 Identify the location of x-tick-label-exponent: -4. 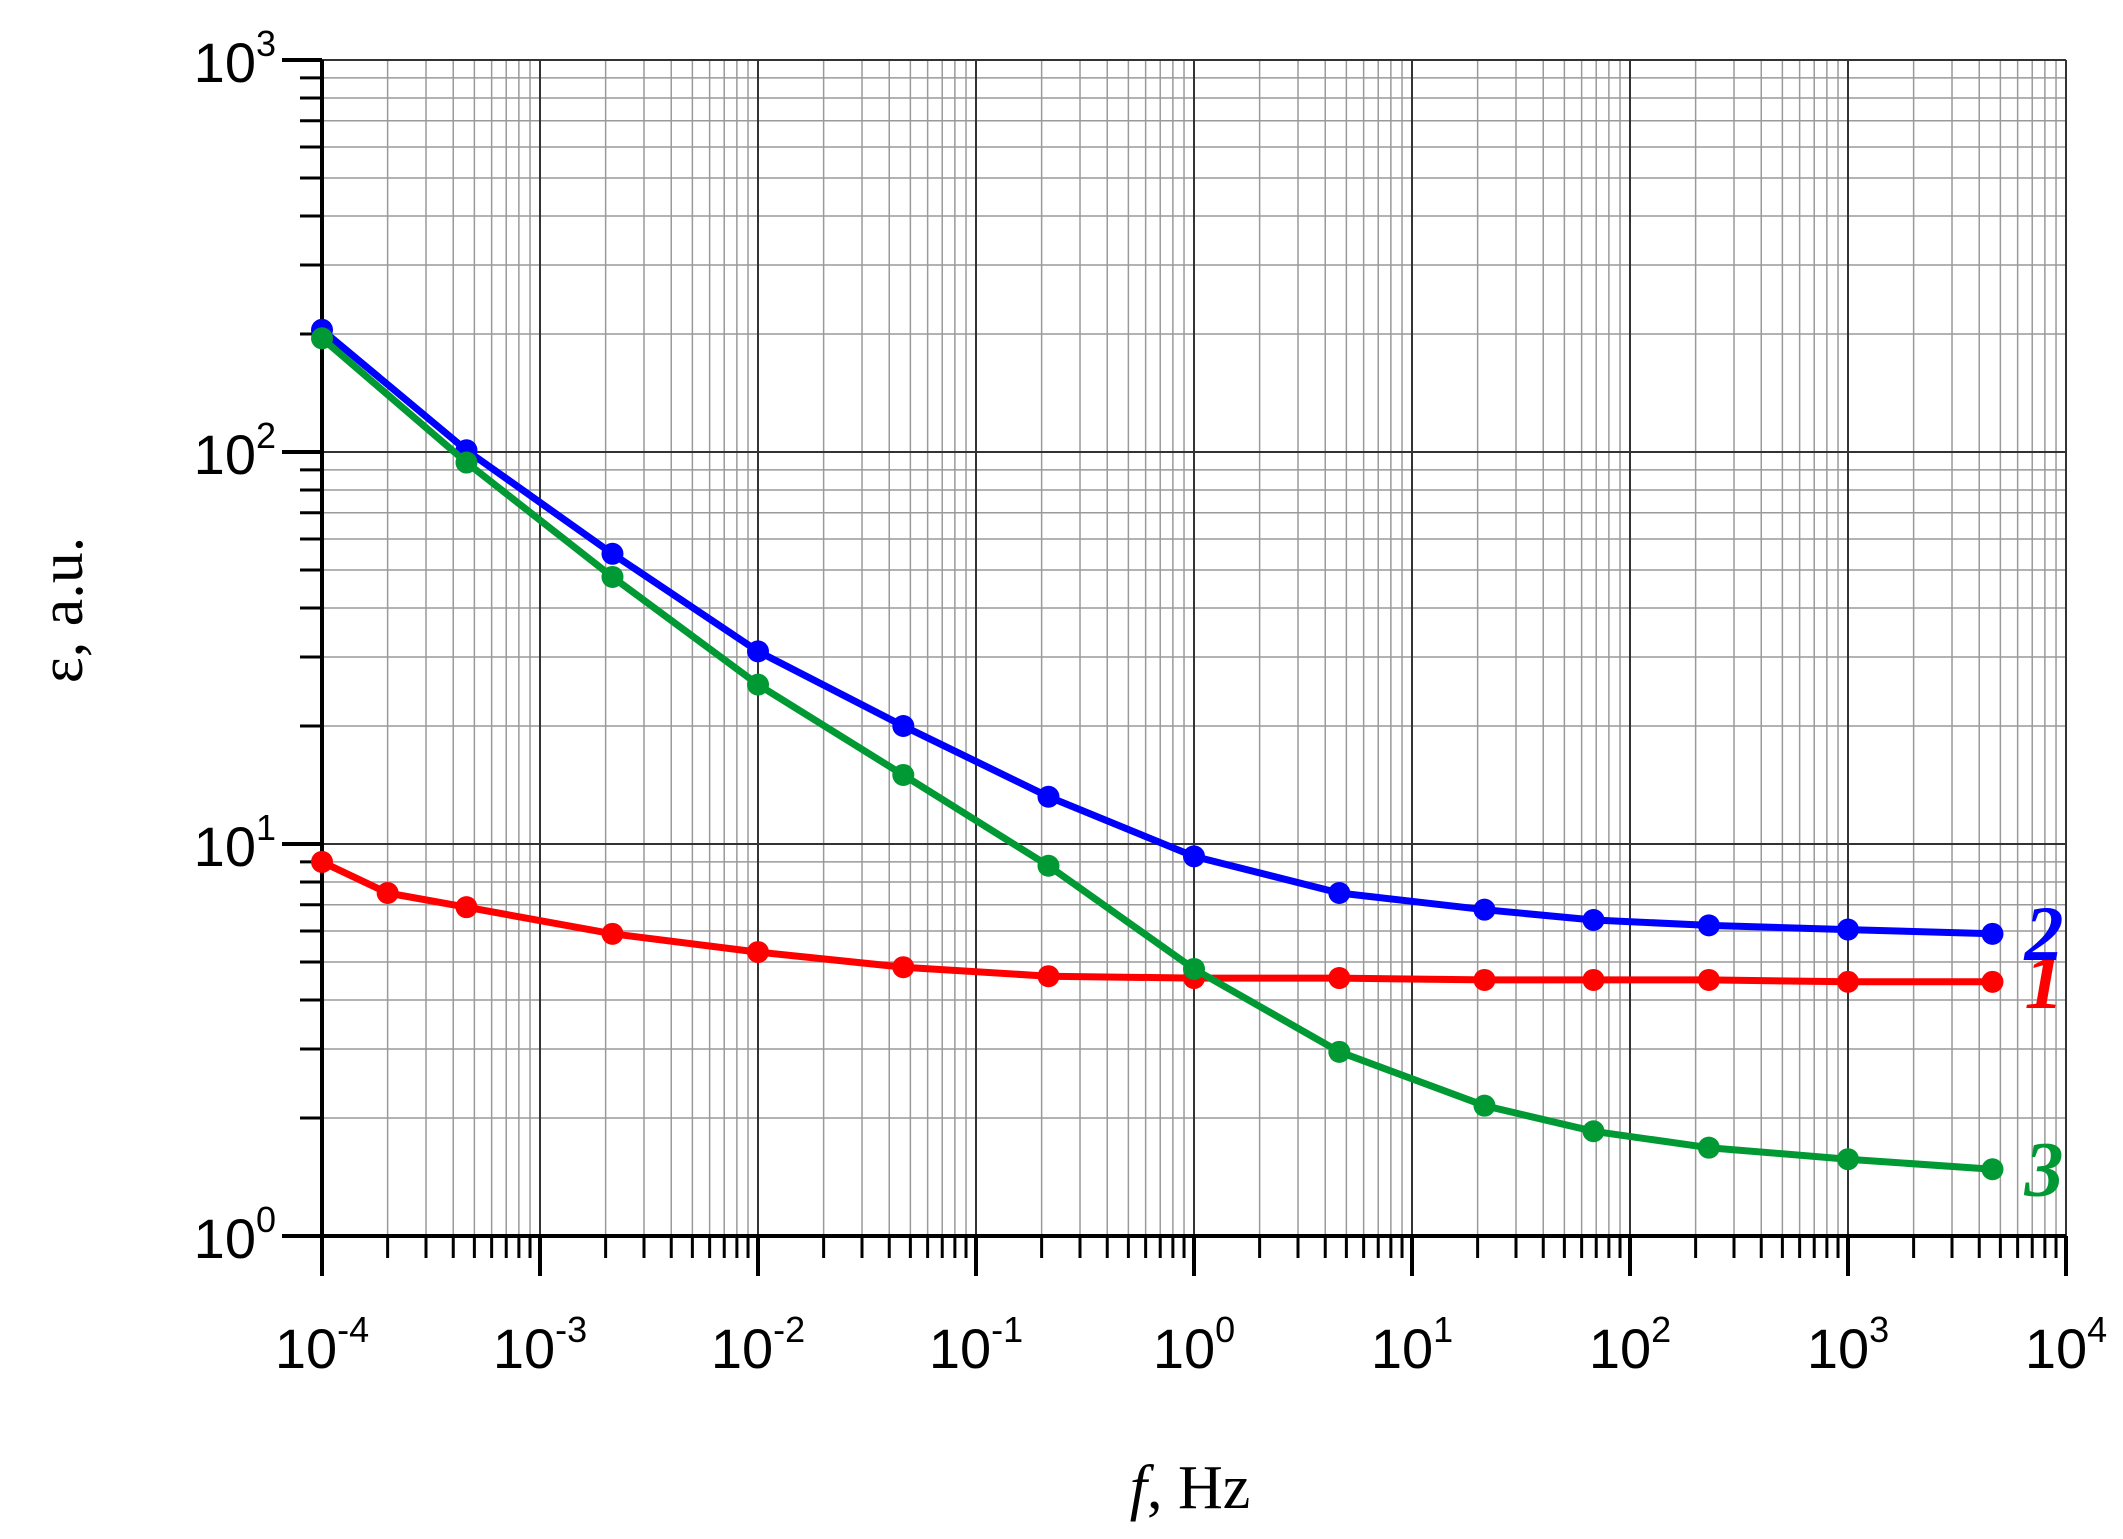
(353, 1329).